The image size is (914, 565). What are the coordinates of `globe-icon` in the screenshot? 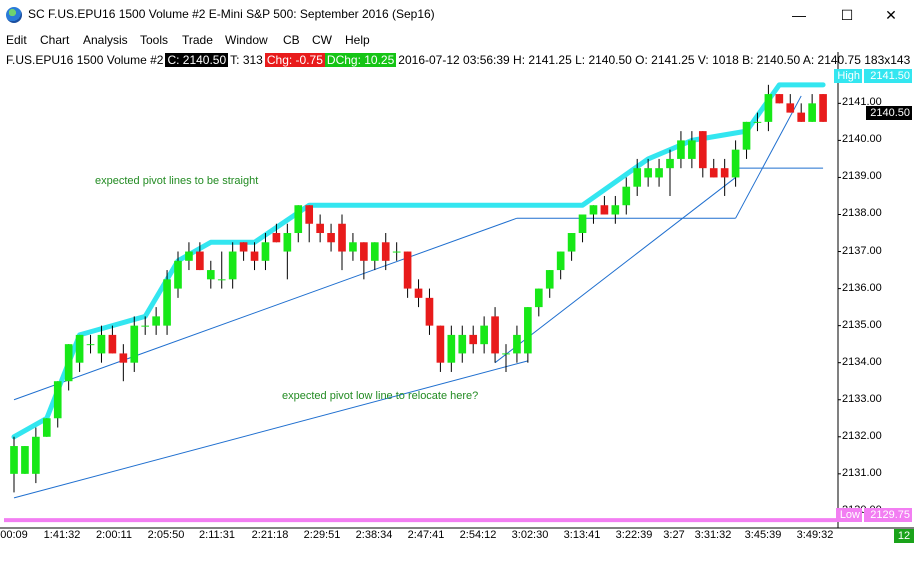 It's located at (14, 15).